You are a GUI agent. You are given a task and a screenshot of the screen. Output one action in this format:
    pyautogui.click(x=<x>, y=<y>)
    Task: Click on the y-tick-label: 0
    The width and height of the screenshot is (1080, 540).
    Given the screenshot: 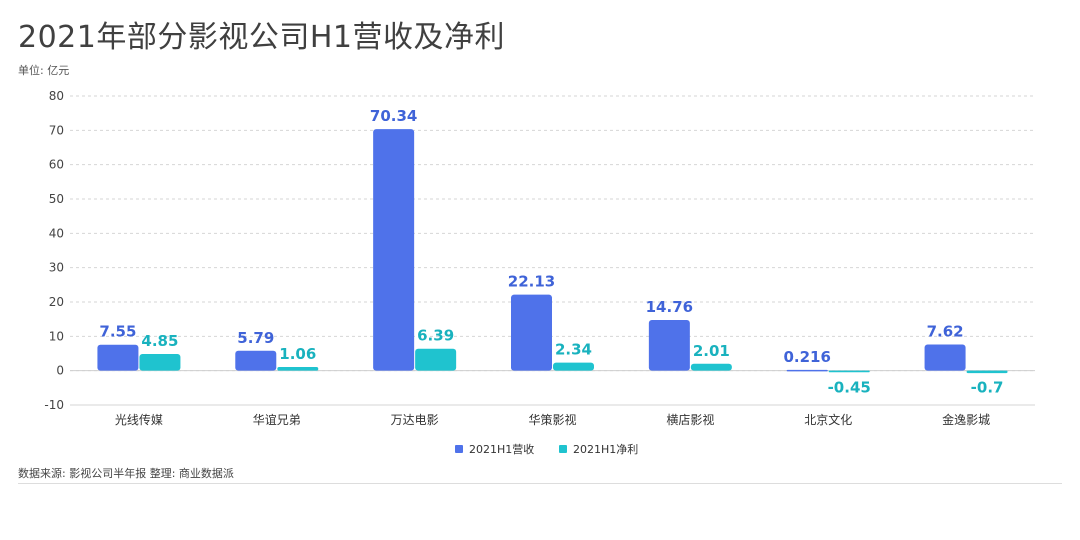 What is the action you would take?
    pyautogui.click(x=60, y=371)
    